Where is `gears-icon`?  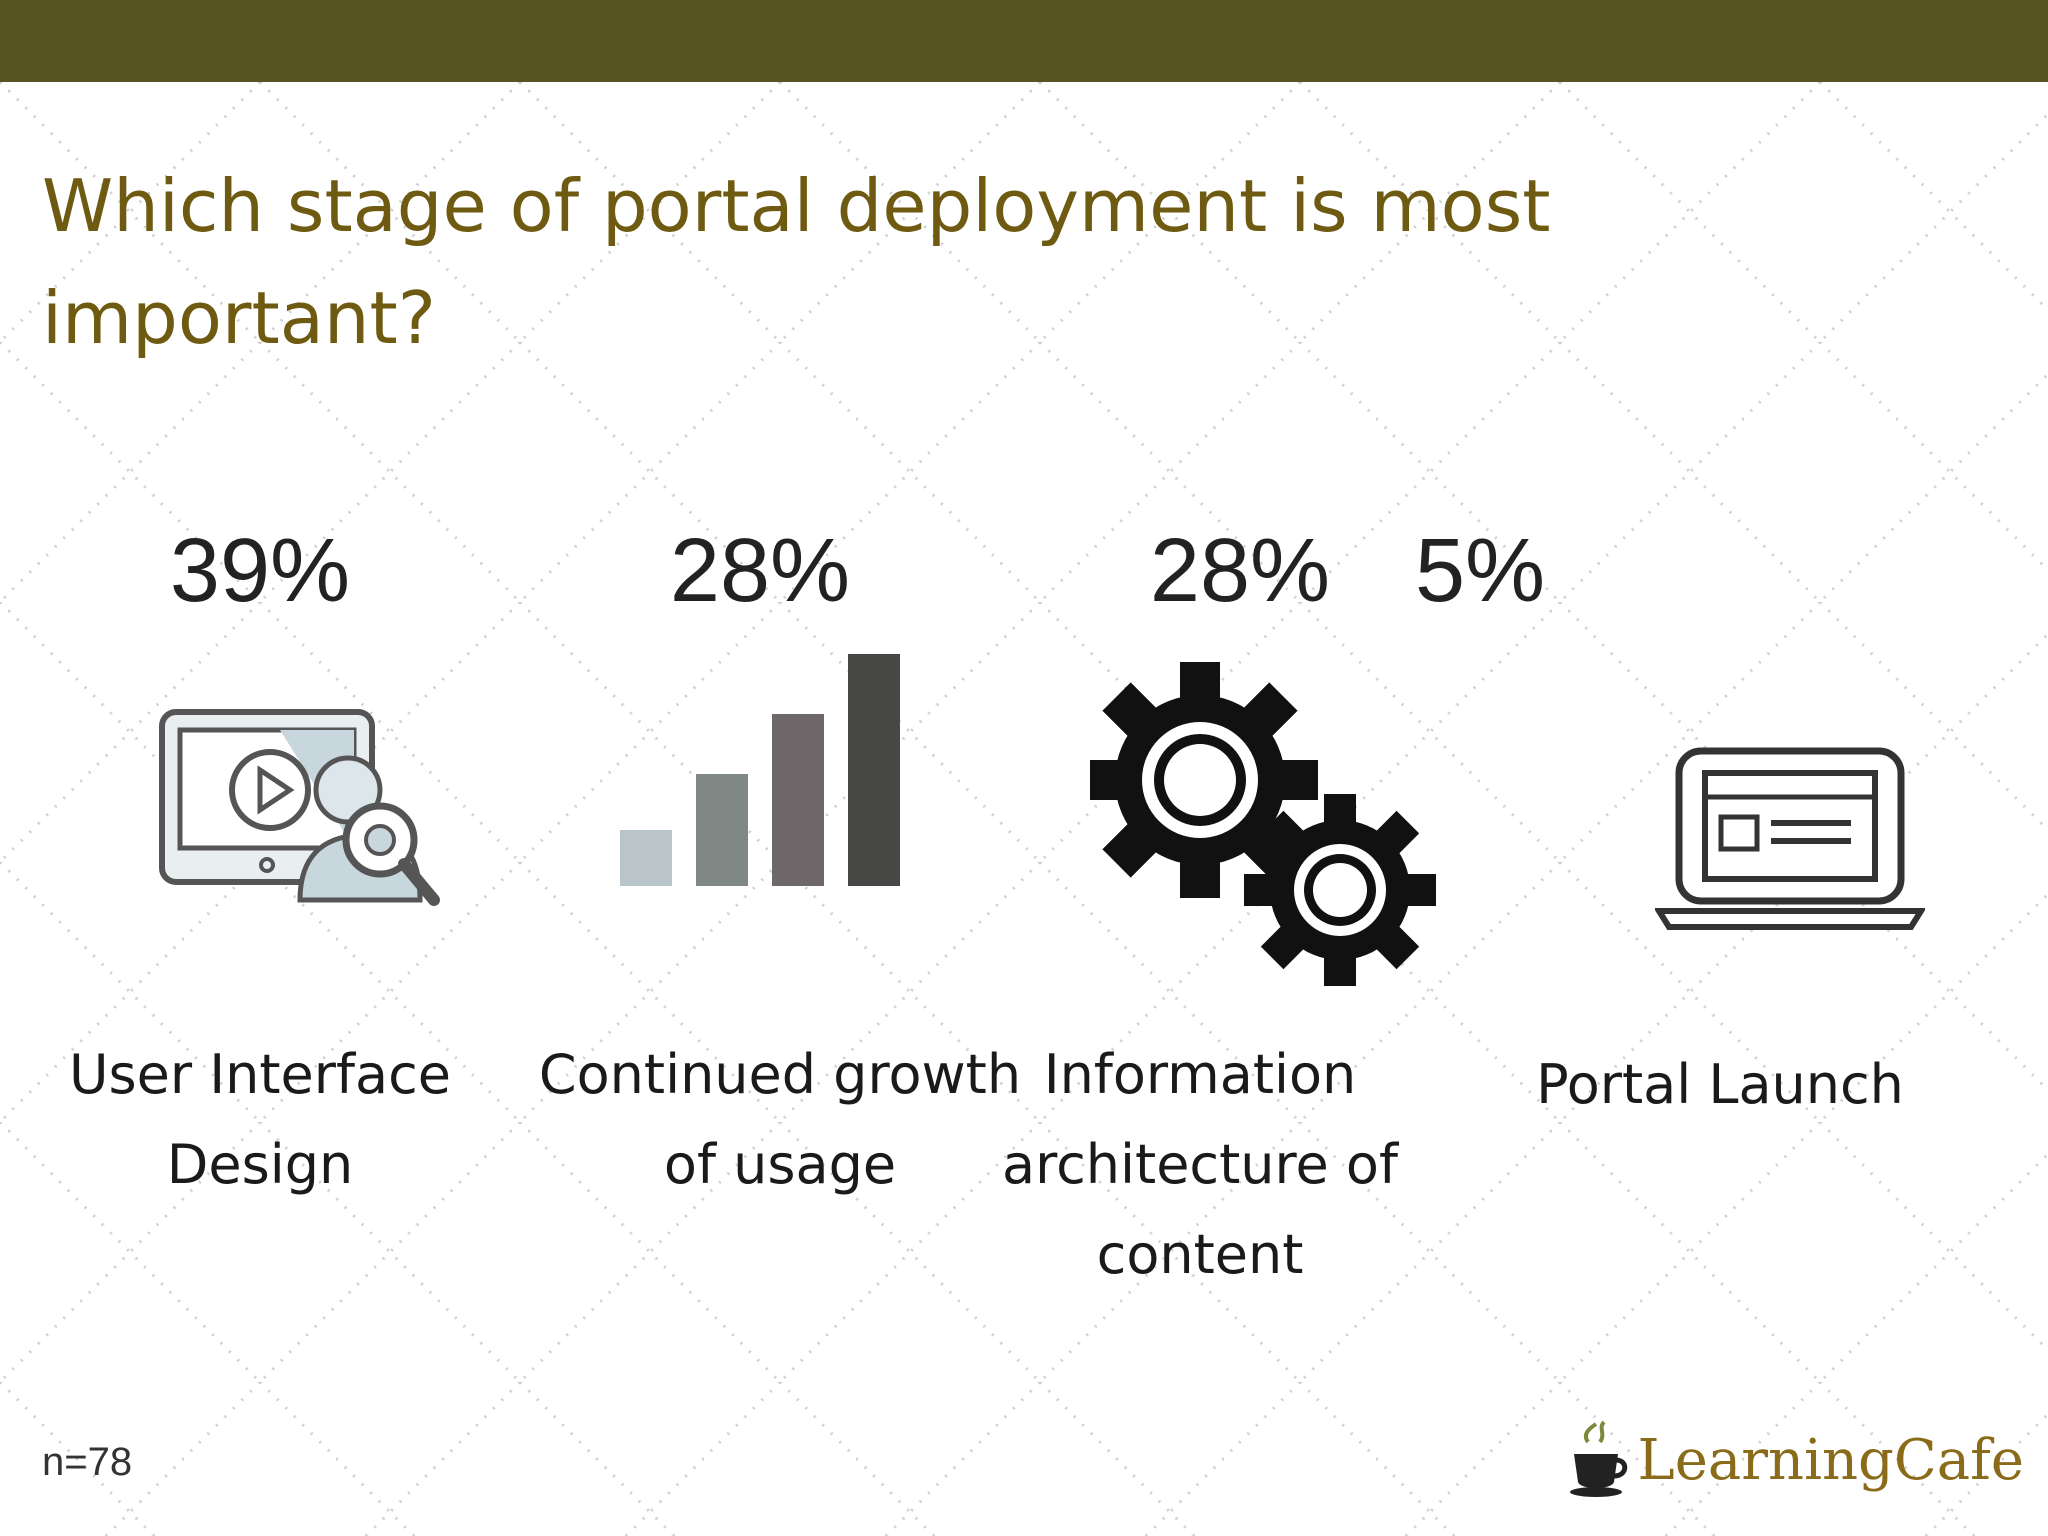
gears-icon is located at coordinates (1263, 824).